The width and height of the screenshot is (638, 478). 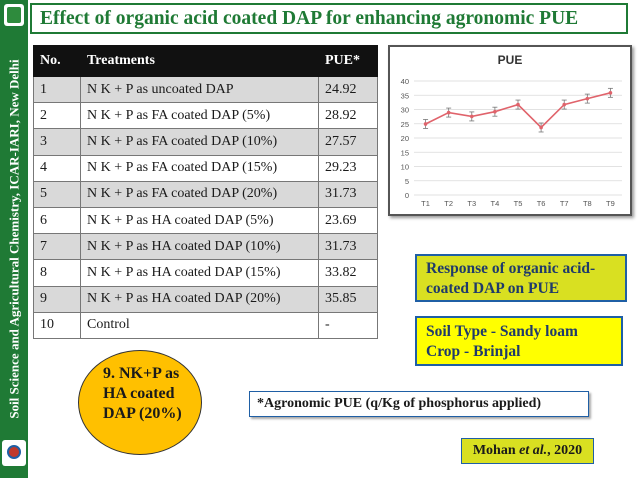 What do you see at coordinates (57, 142) in the screenshot?
I see `cell-no: 3` at bounding box center [57, 142].